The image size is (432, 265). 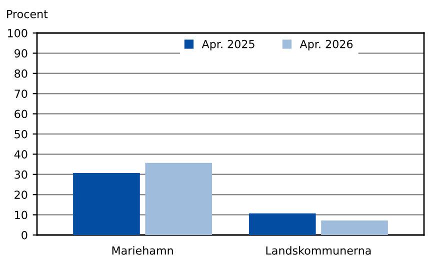 I want to click on y-tick-label: 0, so click(x=25, y=235).